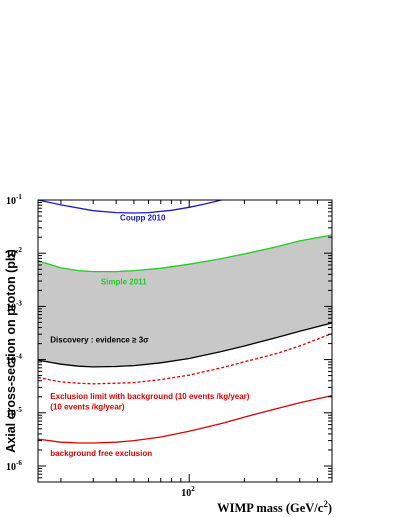  Describe the element at coordinates (101, 453) in the screenshot. I see `bg-free-label: background free exclusion` at that location.